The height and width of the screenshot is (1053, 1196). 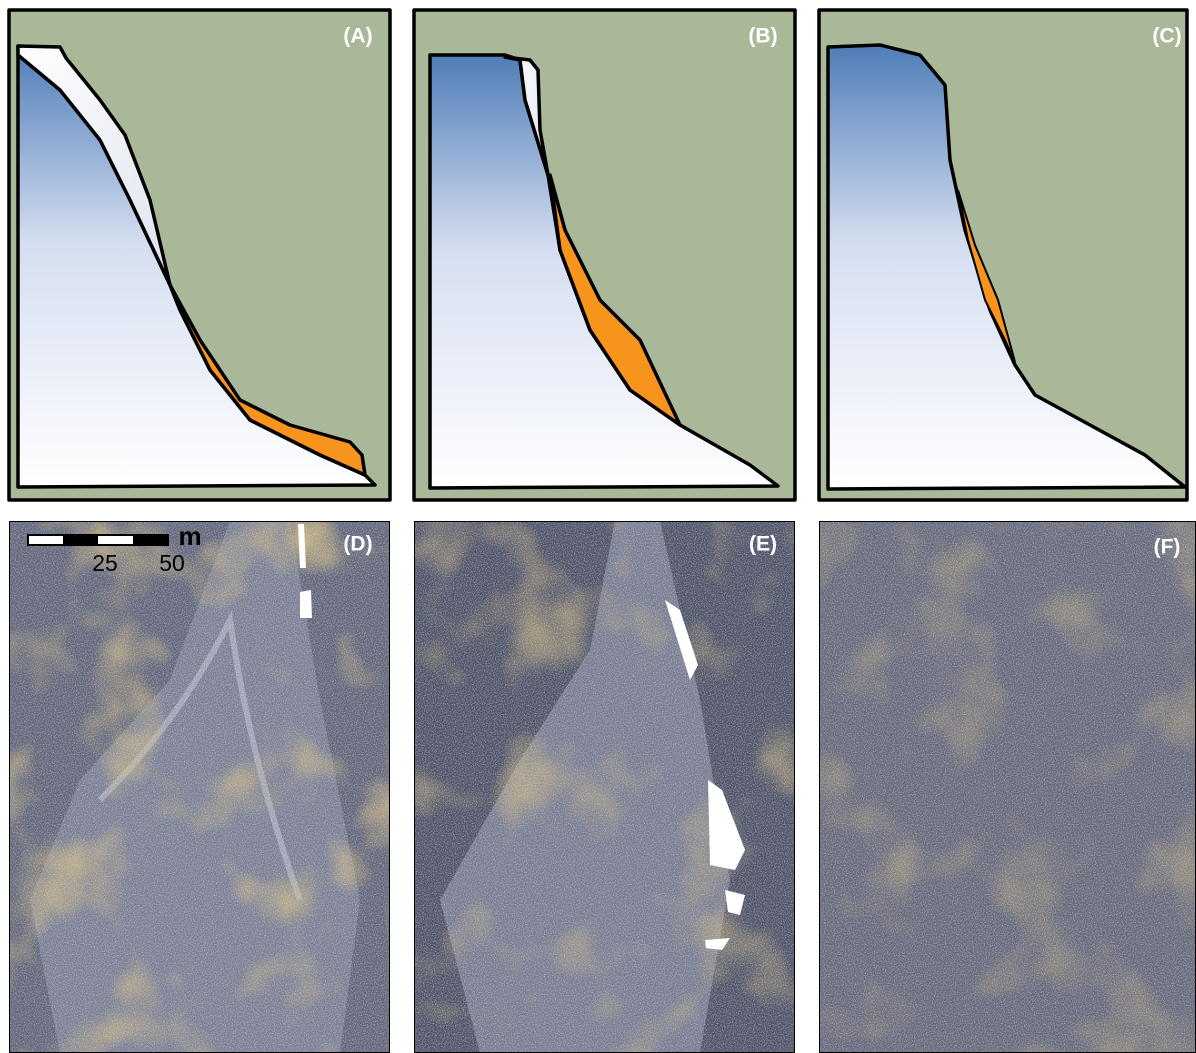 I want to click on scale-unit: m, so click(x=189, y=536).